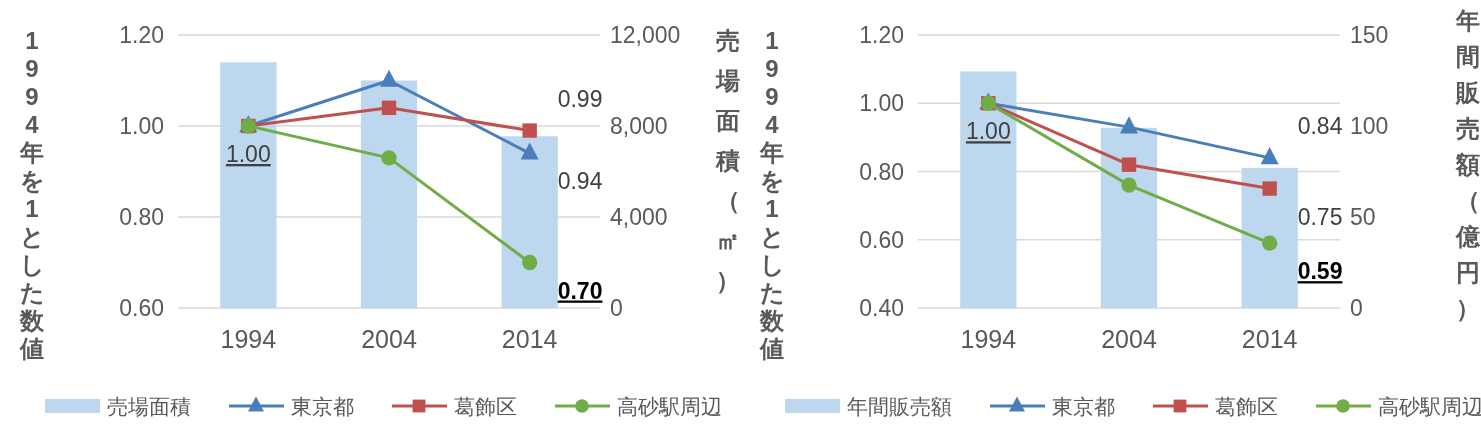 This screenshot has width=1481, height=432. What do you see at coordinates (639, 126) in the screenshot?
I see `y2-tick-label: 8,000` at bounding box center [639, 126].